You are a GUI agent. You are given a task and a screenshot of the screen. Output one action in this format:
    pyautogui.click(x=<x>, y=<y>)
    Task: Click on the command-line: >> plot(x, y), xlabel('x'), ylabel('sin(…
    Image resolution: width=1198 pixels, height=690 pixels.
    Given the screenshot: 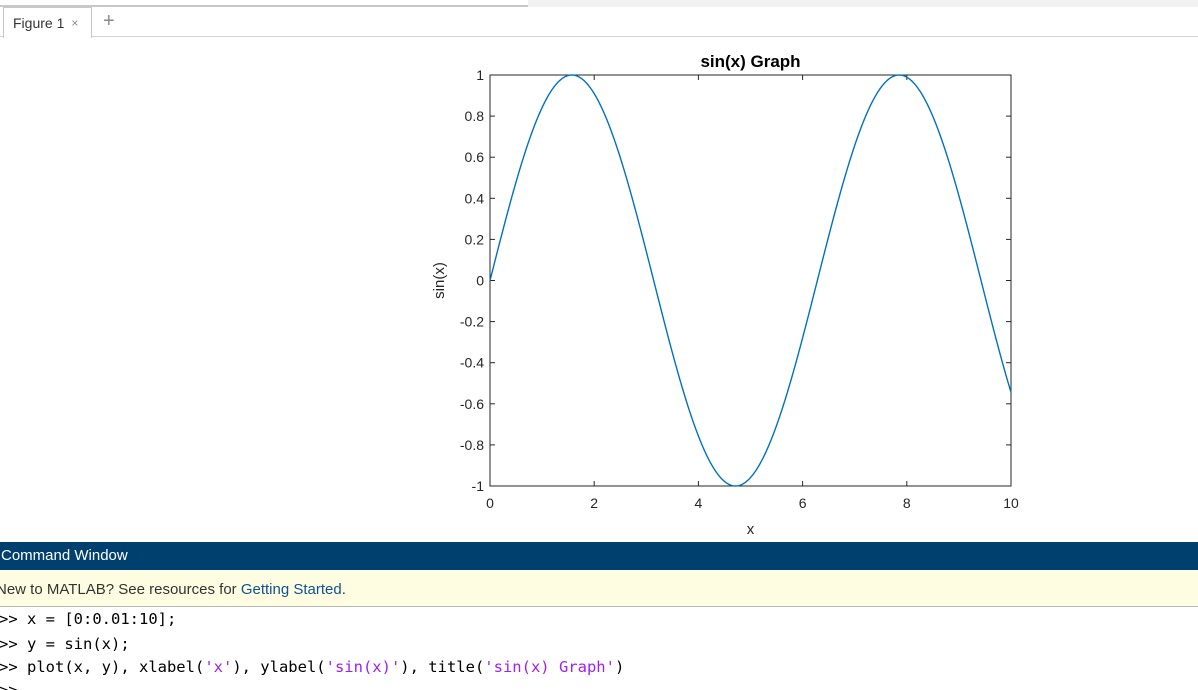 What is the action you would take?
    pyautogui.click(x=312, y=667)
    